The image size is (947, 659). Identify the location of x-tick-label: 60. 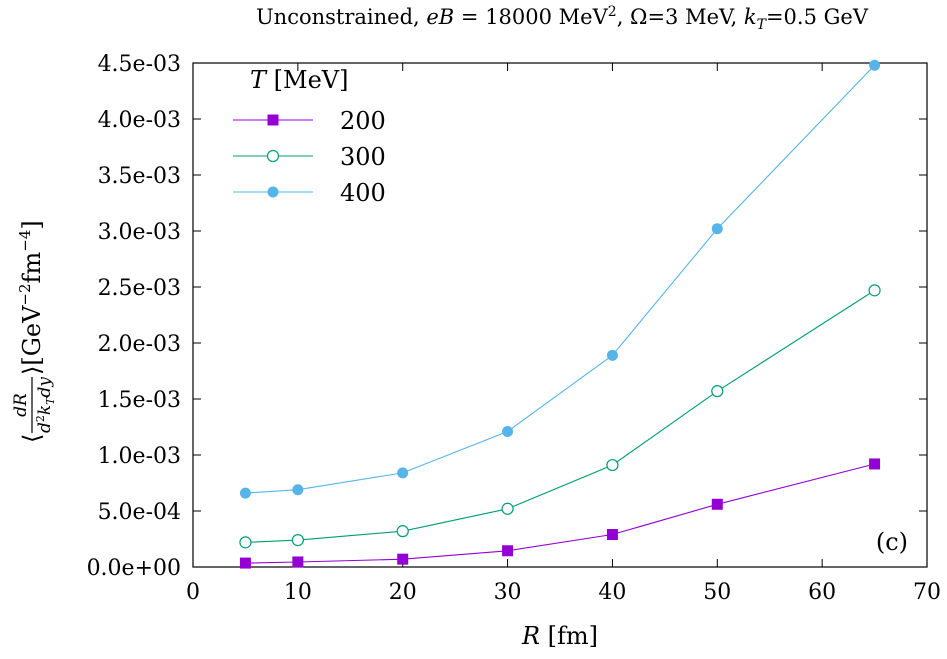
(822, 592).